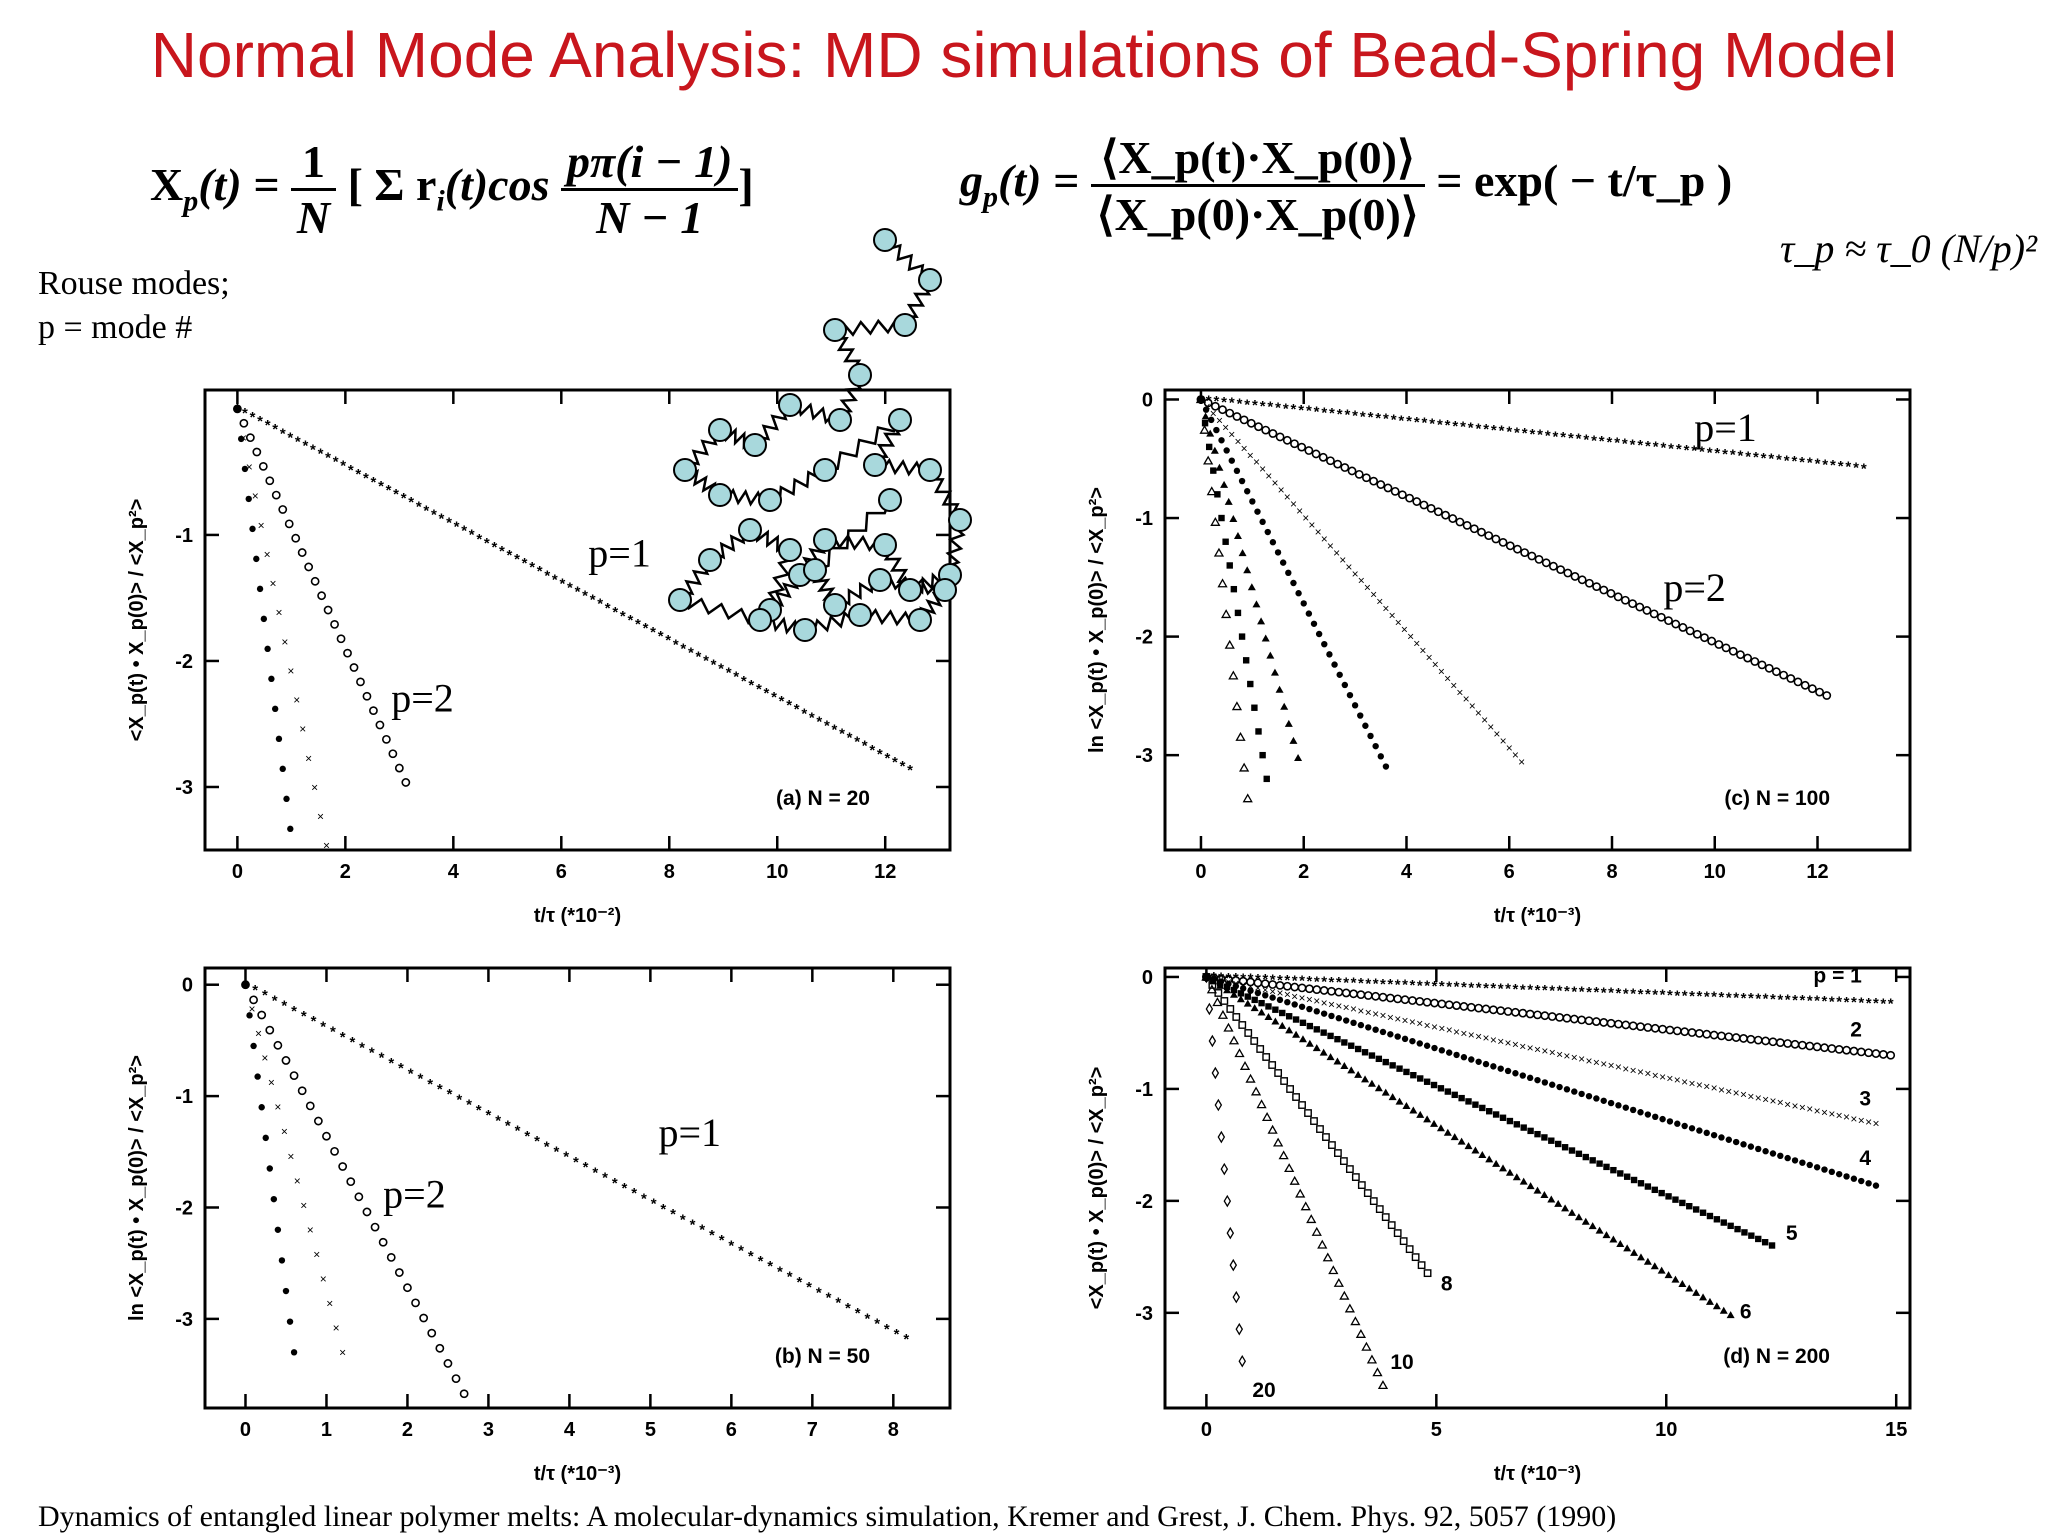  Describe the element at coordinates (777, 872) in the screenshot. I see `x-tick-label: 10` at that location.